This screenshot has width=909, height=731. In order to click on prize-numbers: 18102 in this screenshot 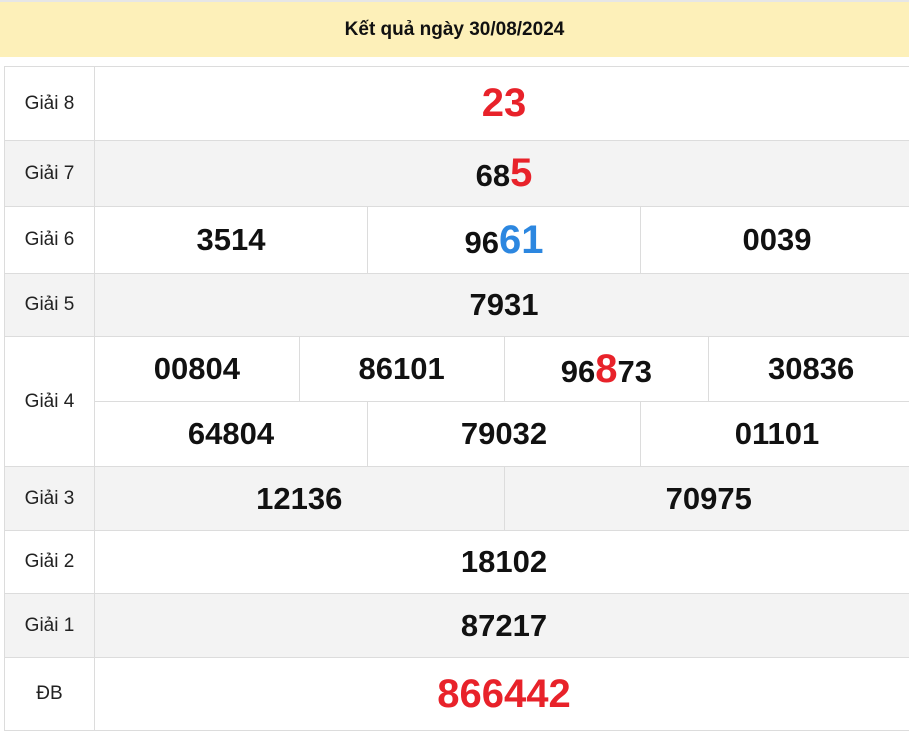, I will do `click(502, 562)`.